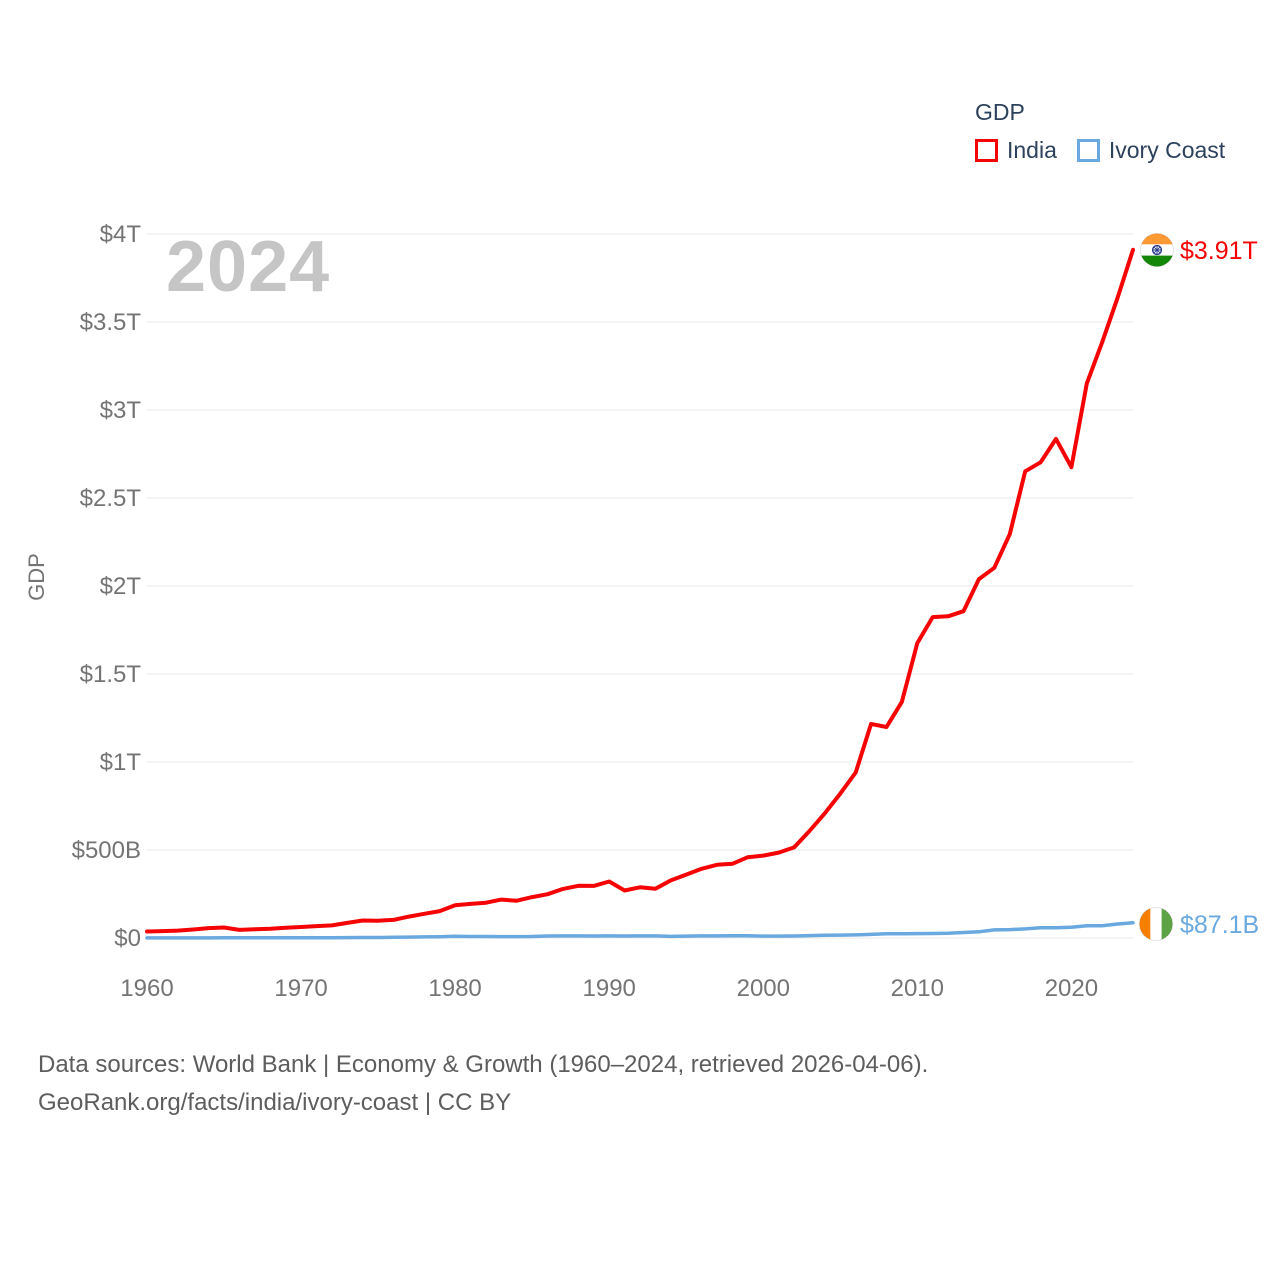 The width and height of the screenshot is (1280, 1280). I want to click on x-tick-label: 1980, so click(454, 988).